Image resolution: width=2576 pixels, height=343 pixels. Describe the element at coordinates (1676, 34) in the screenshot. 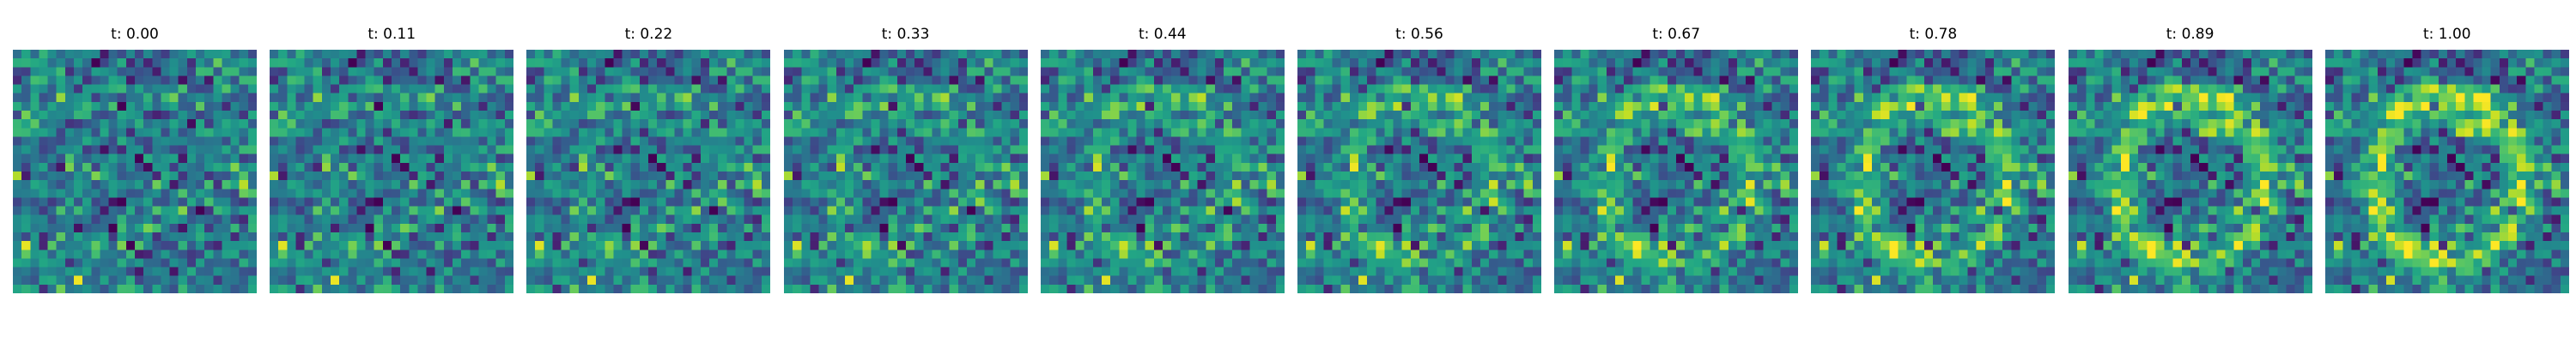

I see `panel-title: t: 0.67` at that location.